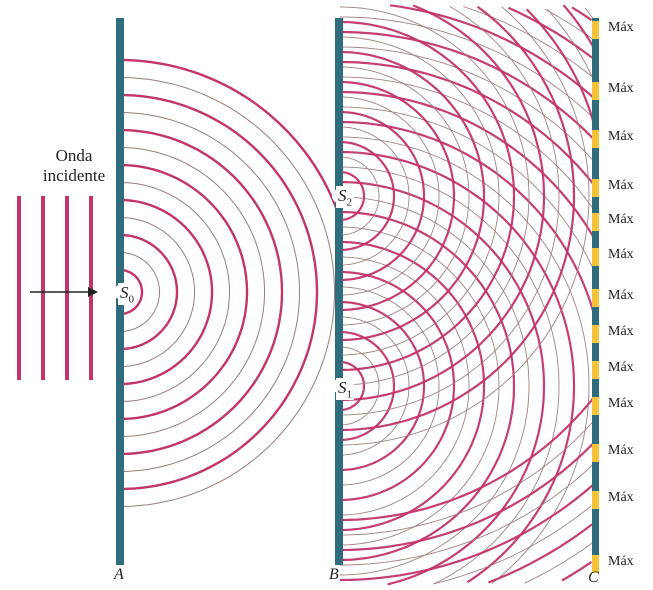 The image size is (653, 590). Describe the element at coordinates (339, 291) in the screenshot. I see `barrier-b` at that location.